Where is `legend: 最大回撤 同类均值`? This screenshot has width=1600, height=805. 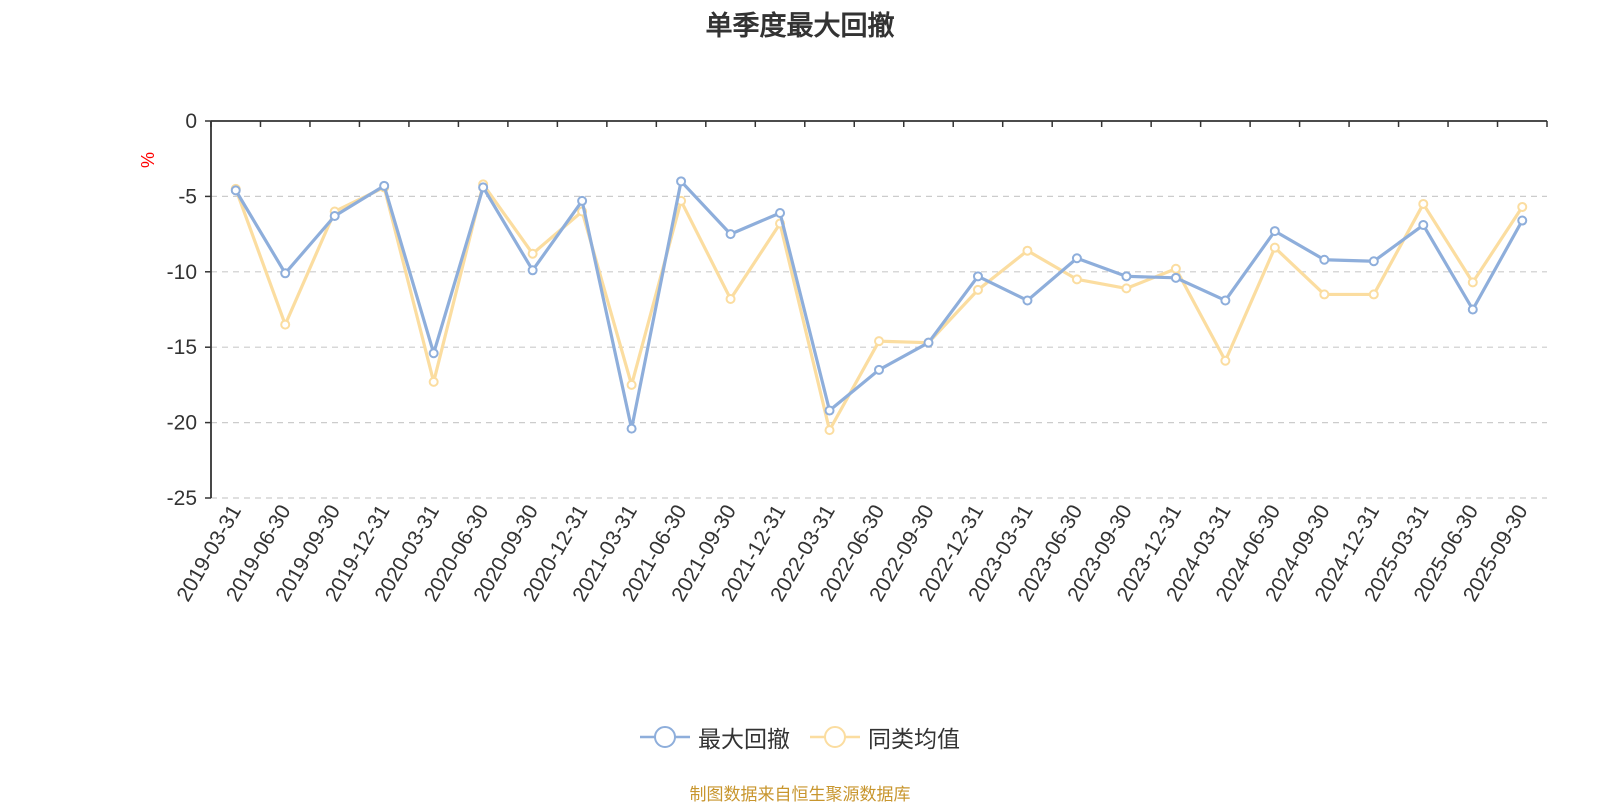
legend: 最大回撤 同类均值 is located at coordinates (800, 737).